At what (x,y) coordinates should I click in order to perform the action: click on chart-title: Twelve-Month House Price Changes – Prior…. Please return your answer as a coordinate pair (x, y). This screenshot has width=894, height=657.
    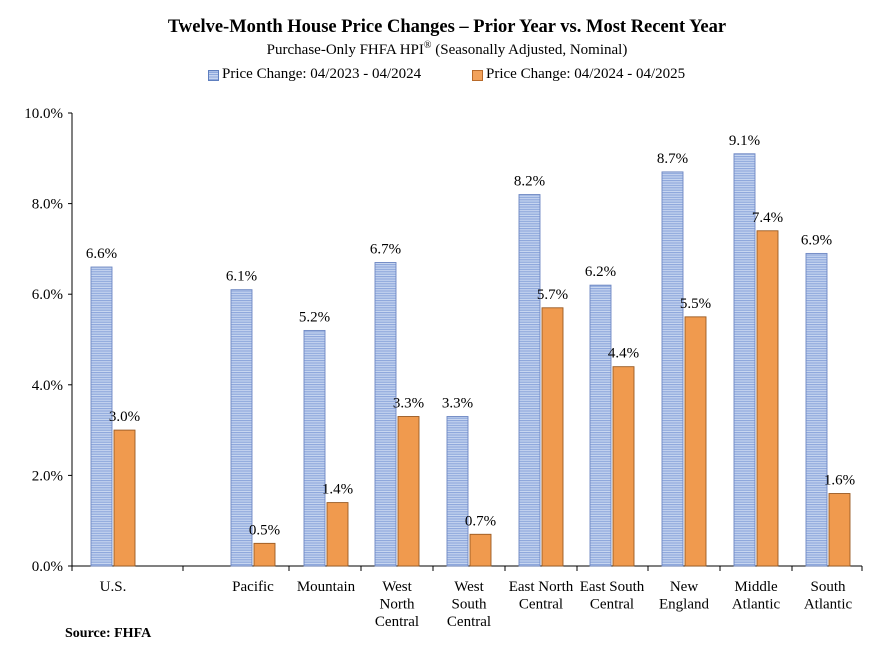
    Looking at the image, I should click on (447, 27).